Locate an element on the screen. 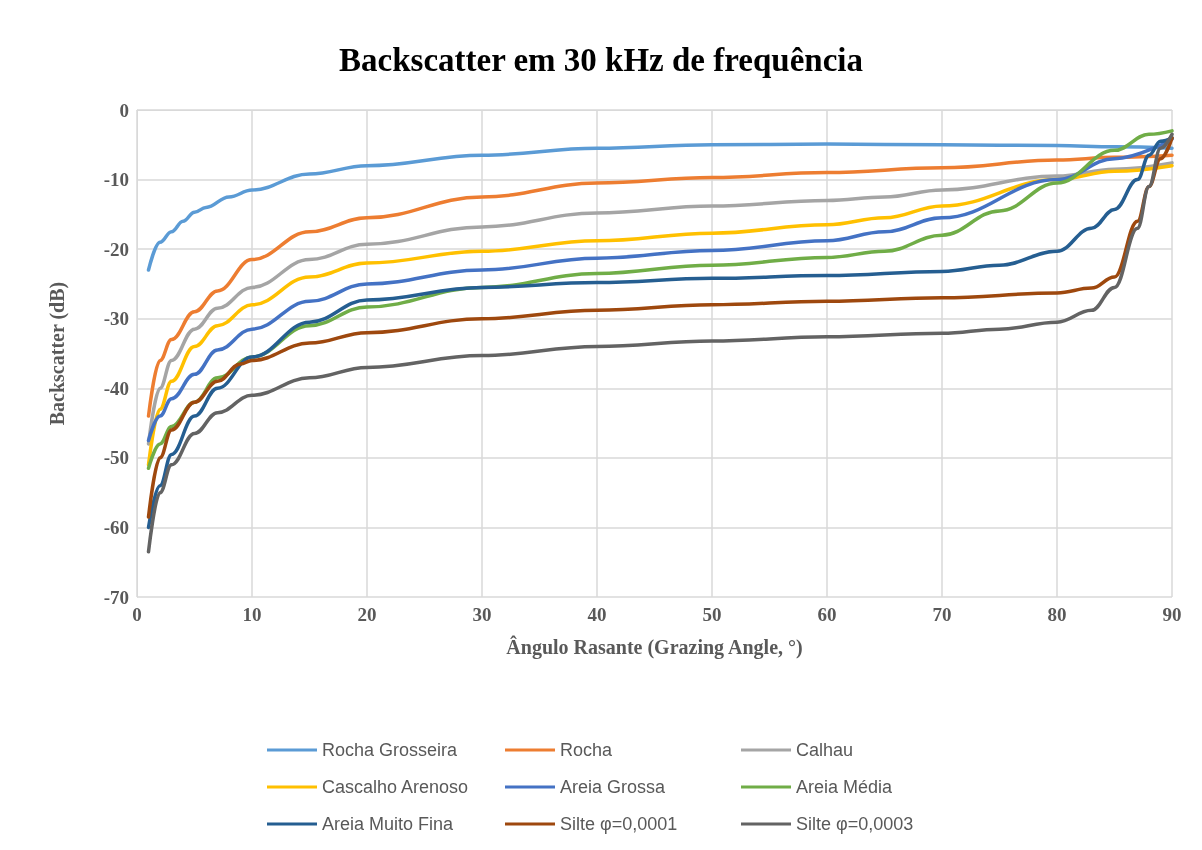 The width and height of the screenshot is (1202, 850). y-axis-title: Backscatter (dB) is located at coordinates (57, 353).